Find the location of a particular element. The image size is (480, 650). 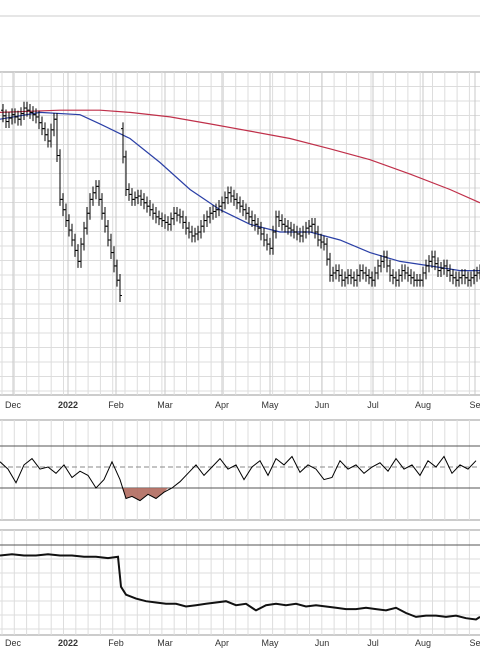

price-x-tick-label: Jul is located at coordinates (373, 405).